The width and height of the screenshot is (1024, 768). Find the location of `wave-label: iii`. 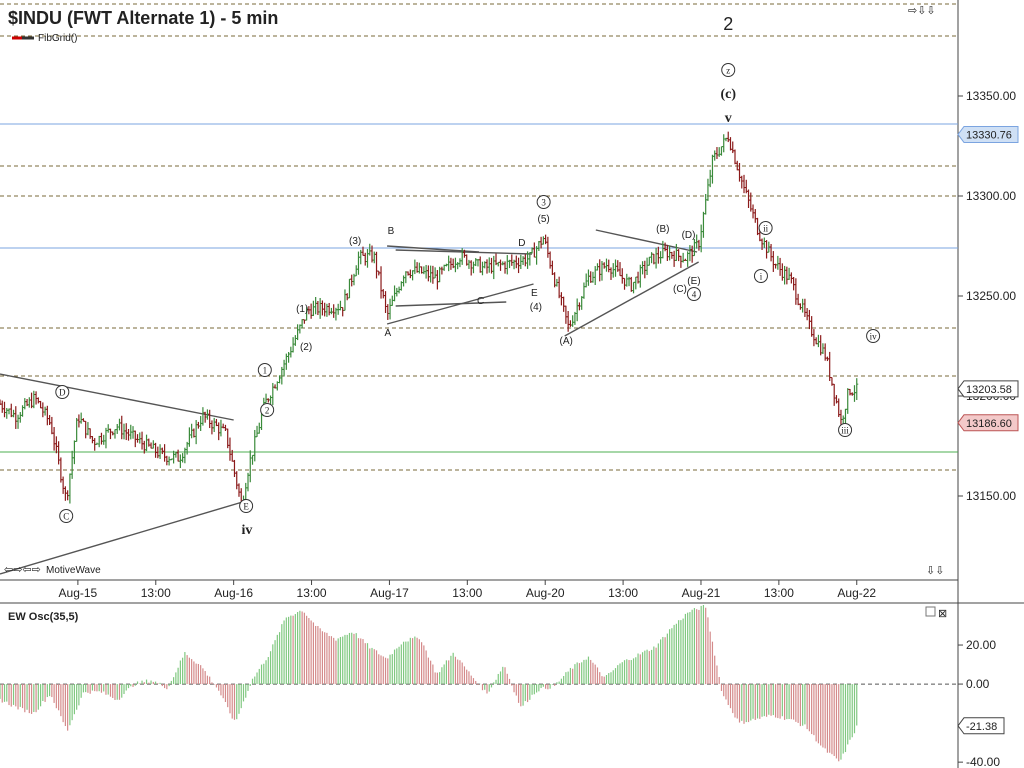

wave-label: iii is located at coordinates (845, 431).